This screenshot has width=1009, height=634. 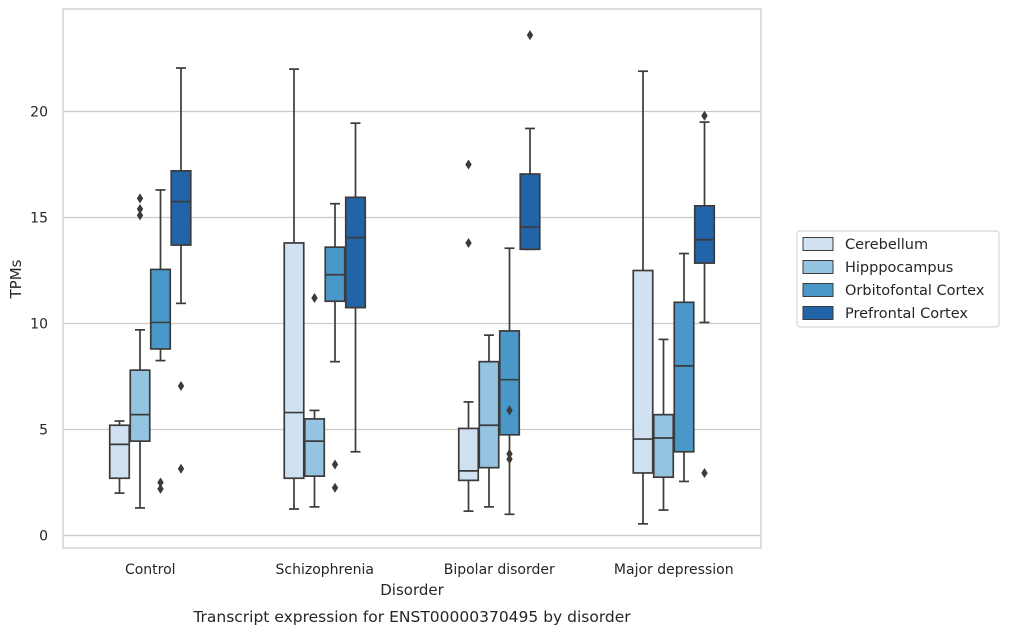 What do you see at coordinates (39, 113) in the screenshot?
I see `y-tick-label: 20` at bounding box center [39, 113].